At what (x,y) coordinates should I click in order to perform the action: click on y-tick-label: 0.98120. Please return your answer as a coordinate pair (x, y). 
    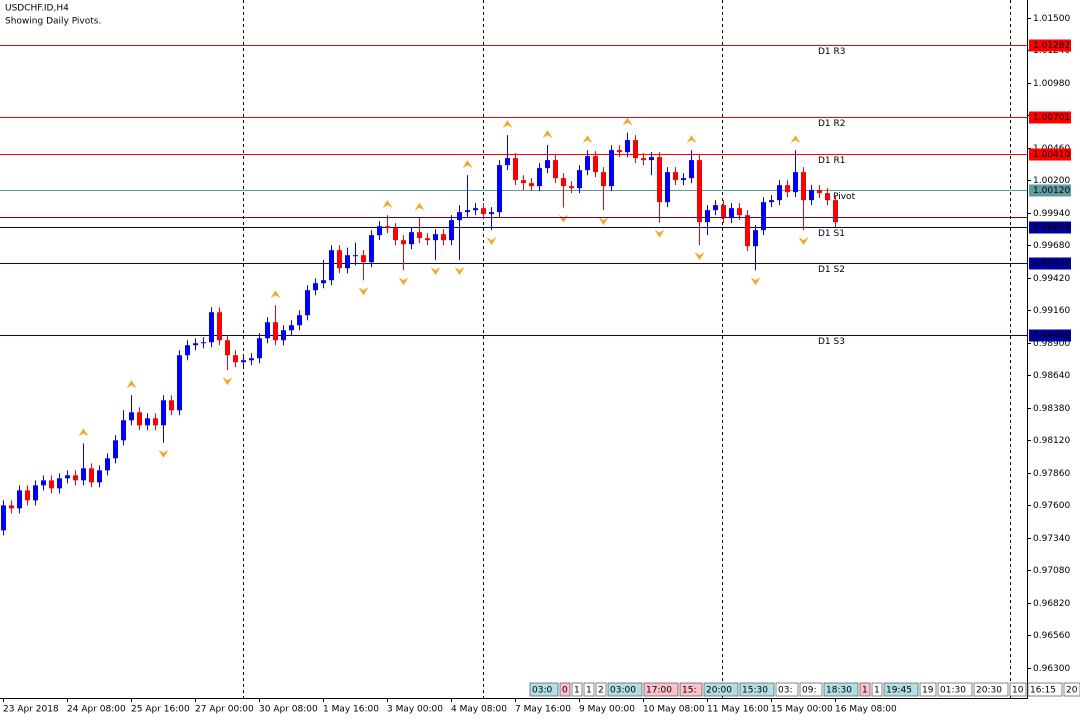
    Looking at the image, I should click on (1051, 441).